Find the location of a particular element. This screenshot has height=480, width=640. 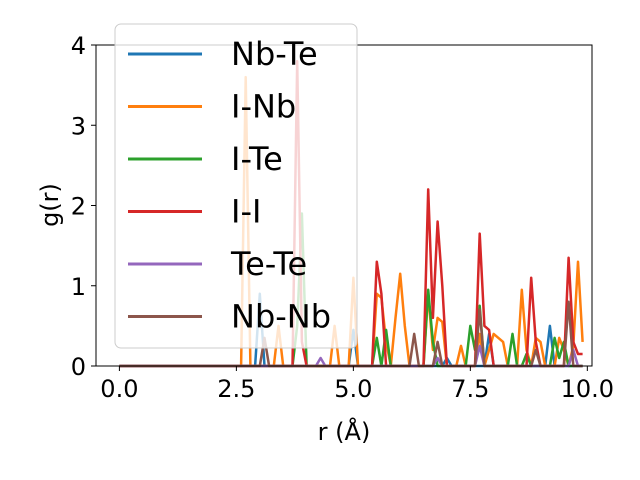

x-tick-label: 7.5 is located at coordinates (470, 389).